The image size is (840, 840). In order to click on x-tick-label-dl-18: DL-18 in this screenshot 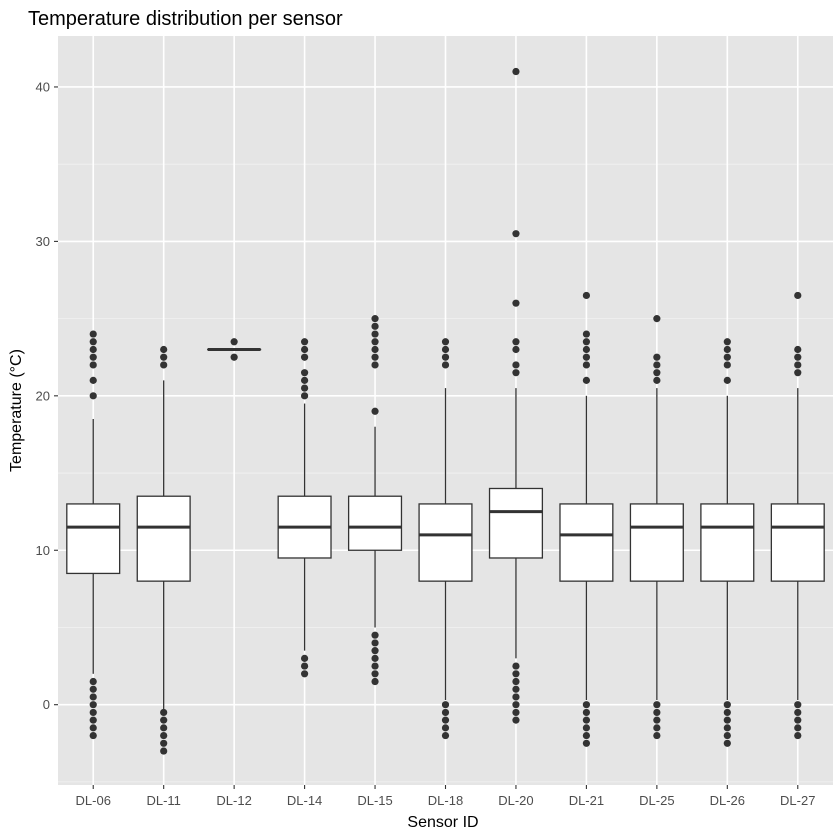, I will do `click(445, 800)`.